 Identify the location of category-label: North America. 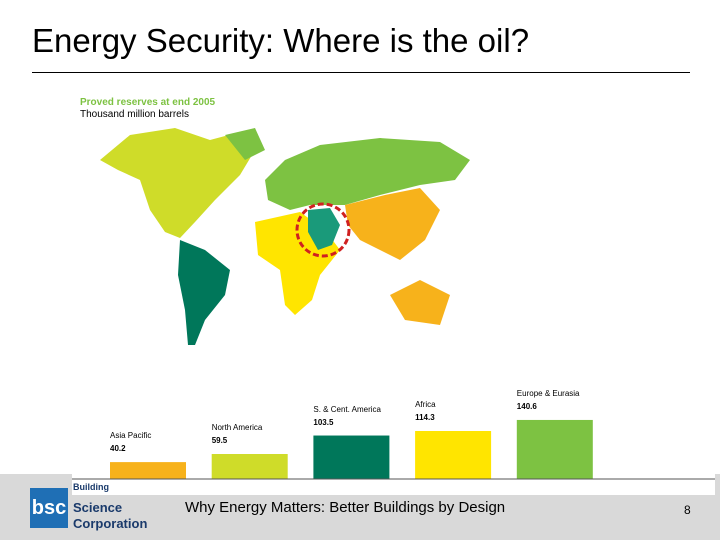
(237, 427).